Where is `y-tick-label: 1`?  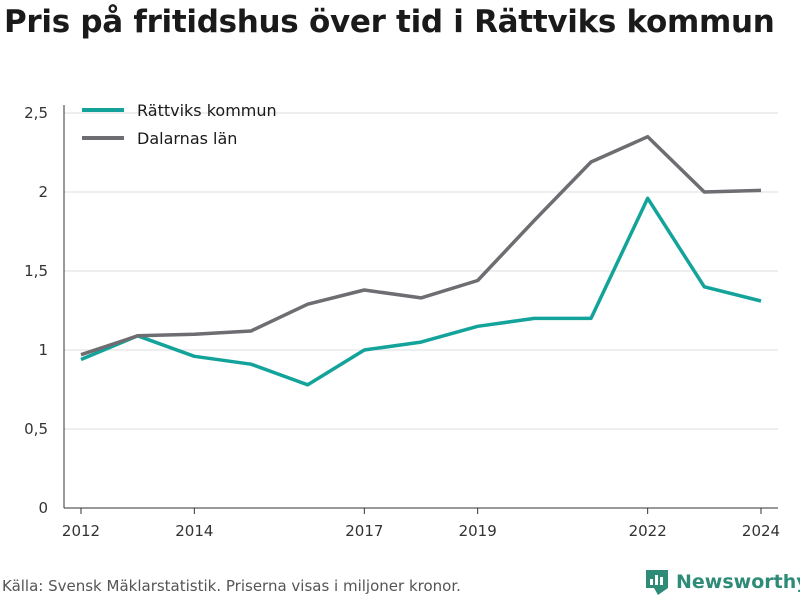 y-tick-label: 1 is located at coordinates (43, 350).